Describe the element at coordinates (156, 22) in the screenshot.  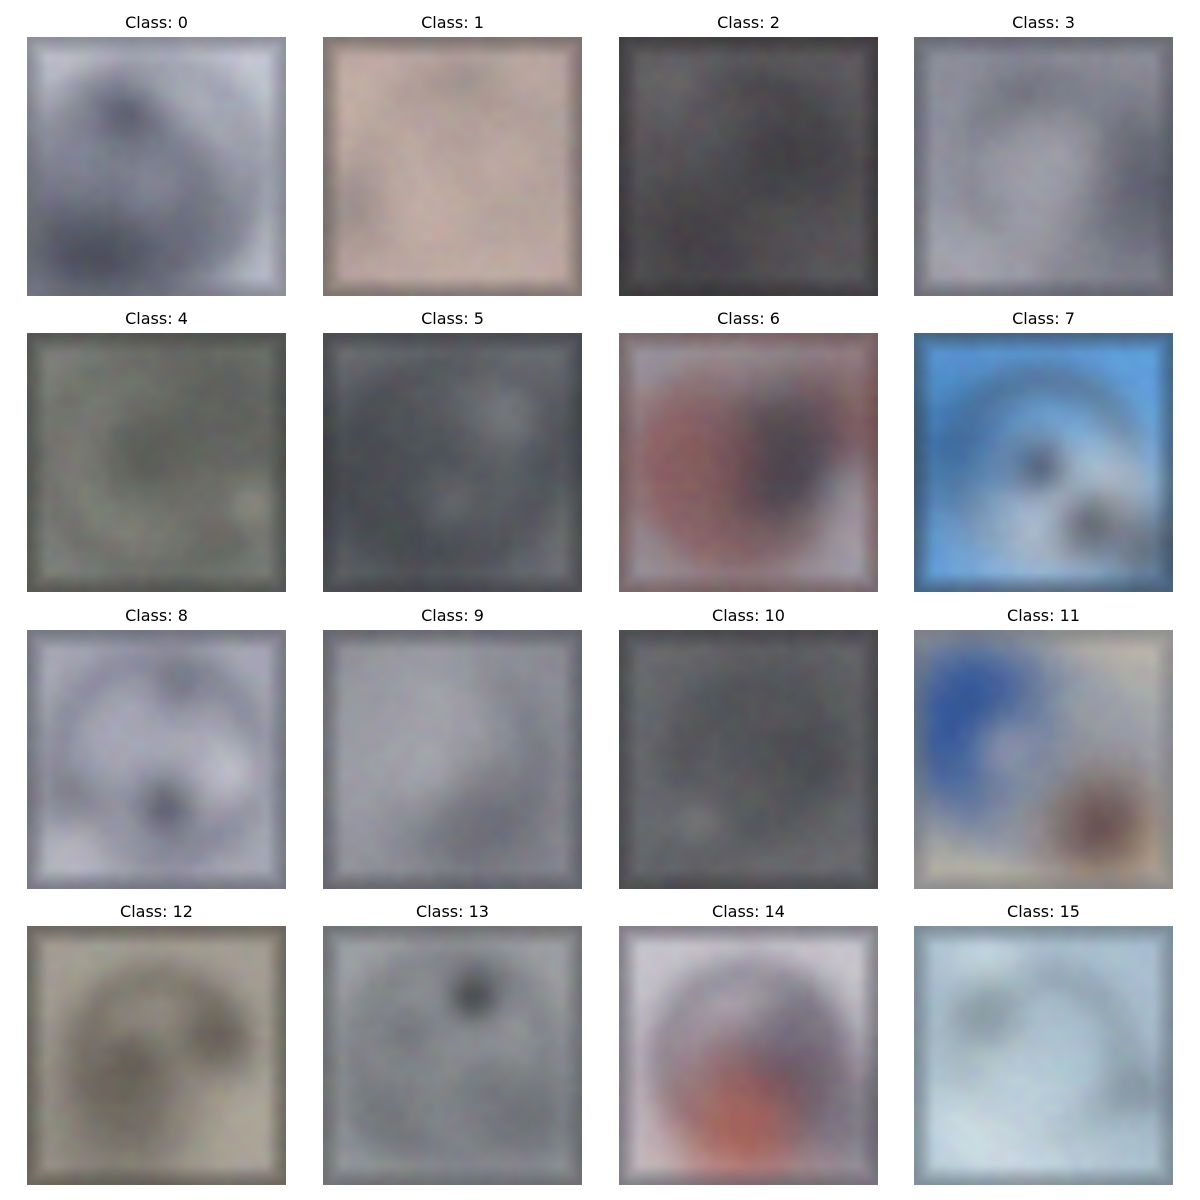
I see `panel-title: Class: 0` at that location.